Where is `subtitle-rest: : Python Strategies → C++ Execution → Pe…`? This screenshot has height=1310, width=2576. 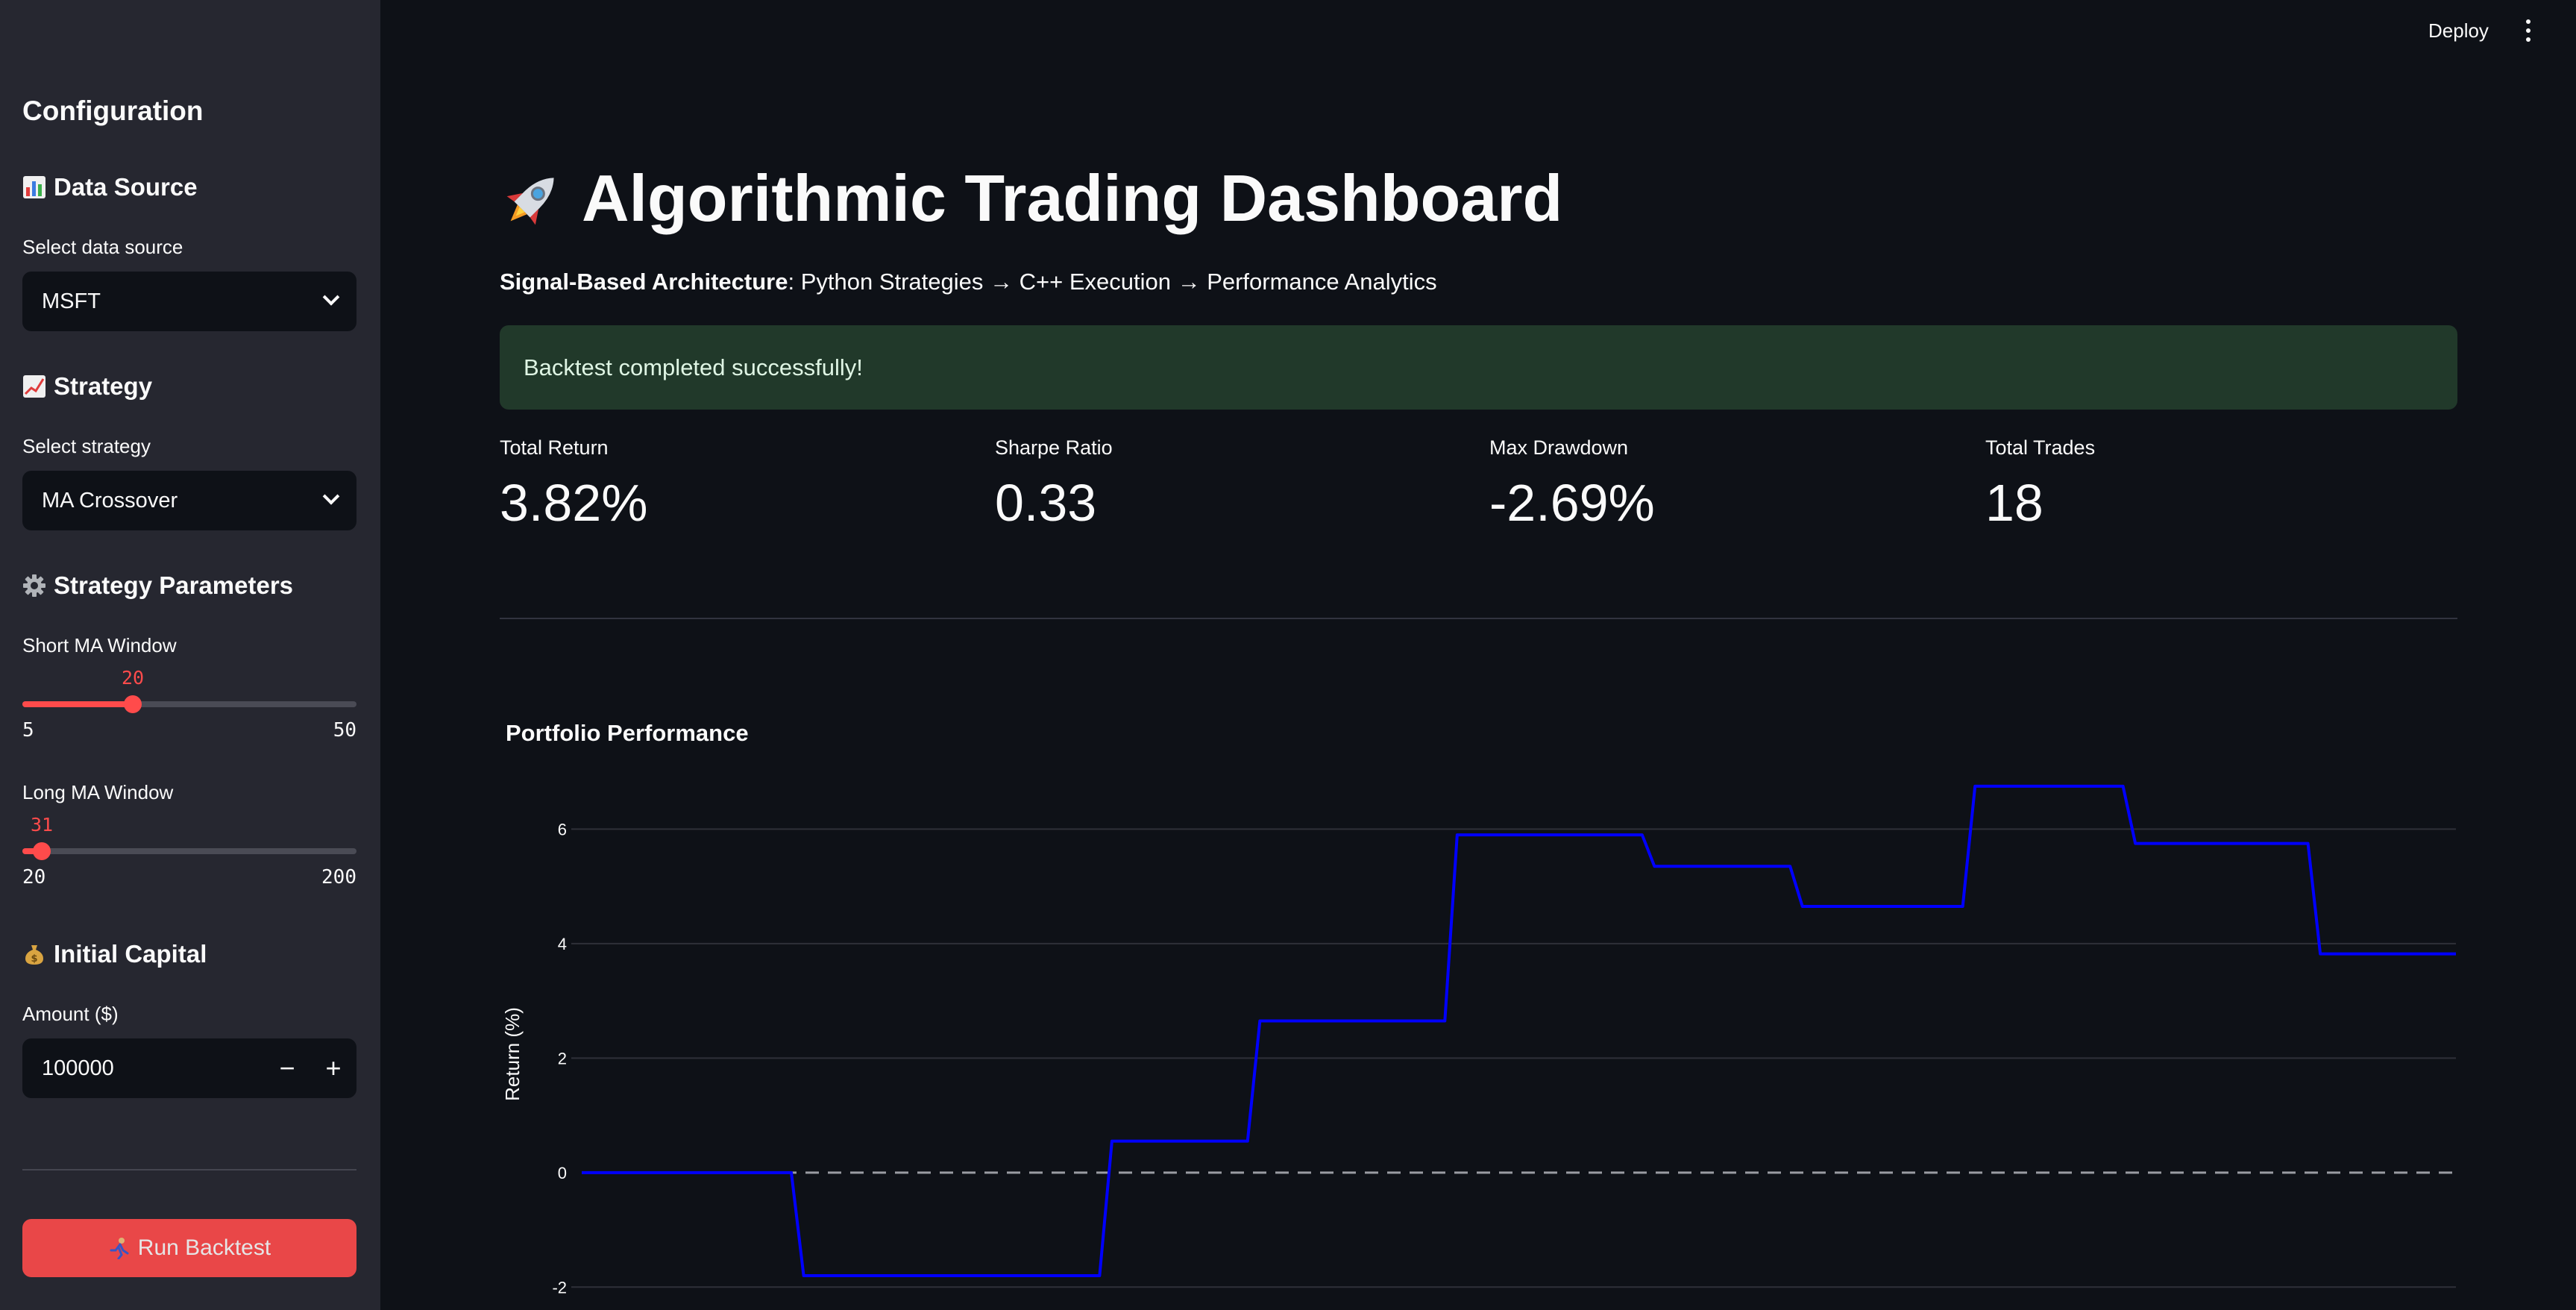
subtitle-rest: : Python Strategies → C++ Execution → Pe… is located at coordinates (1113, 282).